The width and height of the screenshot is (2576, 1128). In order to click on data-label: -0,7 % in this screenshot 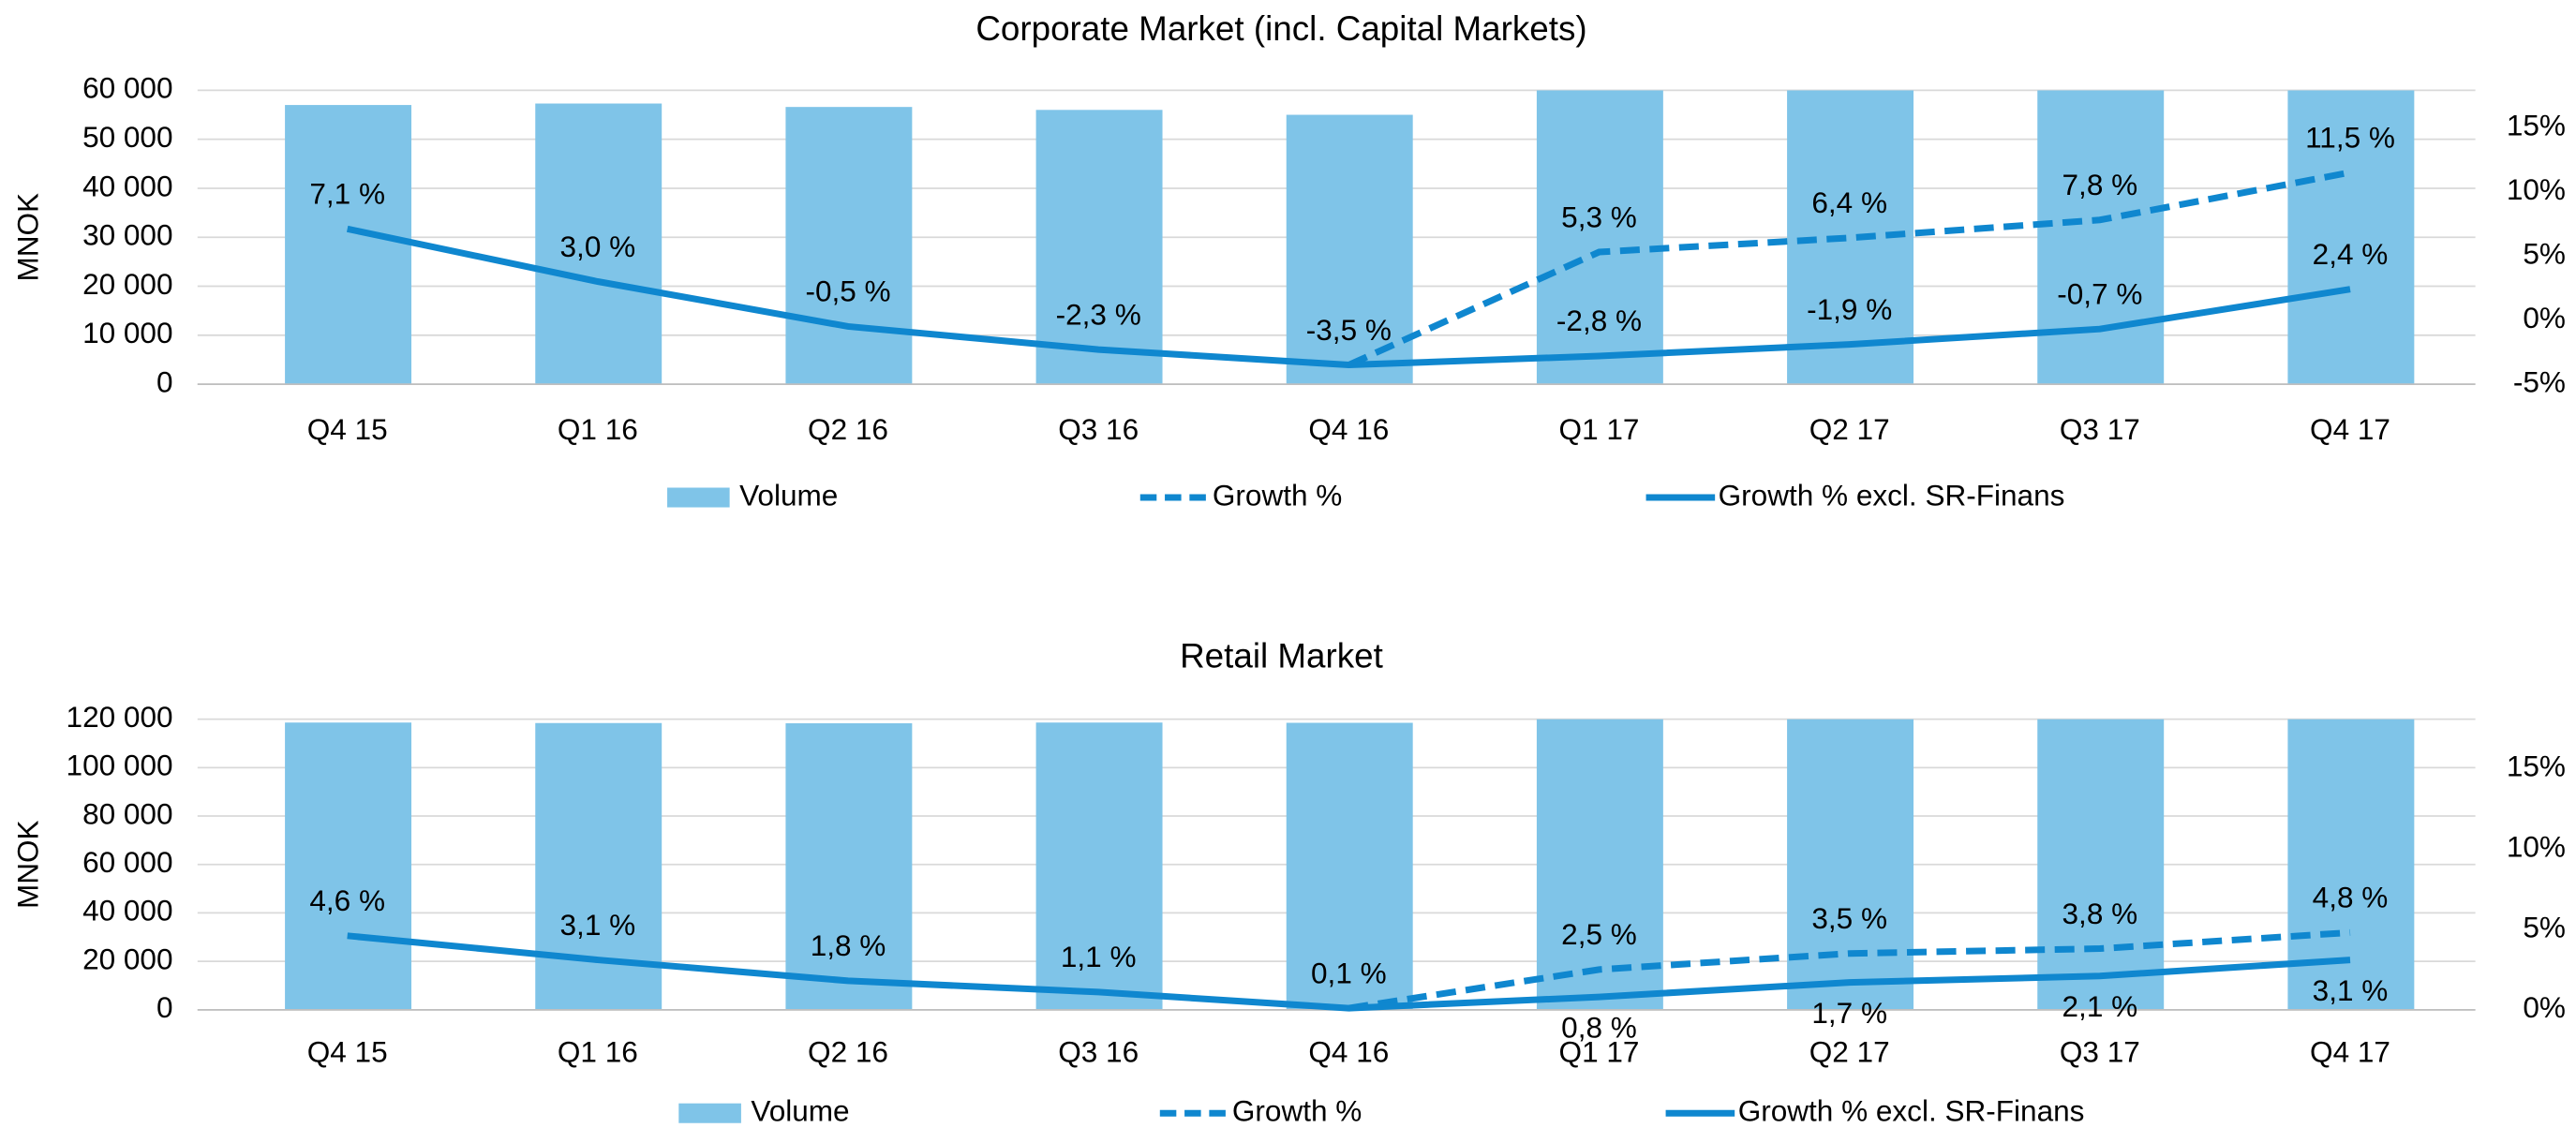, I will do `click(2099, 293)`.